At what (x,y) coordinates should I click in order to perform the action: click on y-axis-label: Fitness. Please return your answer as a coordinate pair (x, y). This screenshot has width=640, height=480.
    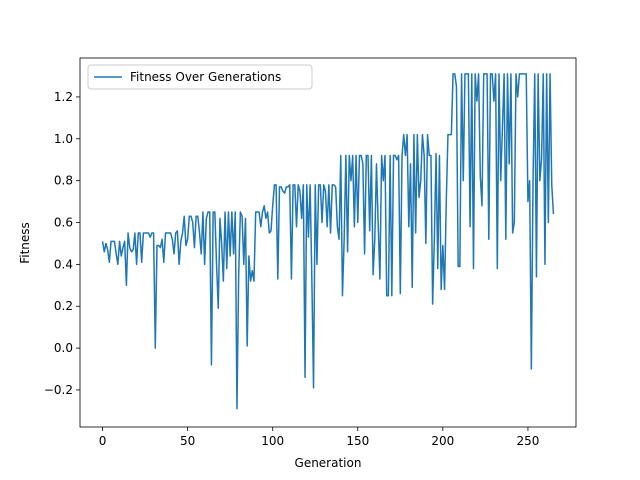
    Looking at the image, I should click on (25, 243).